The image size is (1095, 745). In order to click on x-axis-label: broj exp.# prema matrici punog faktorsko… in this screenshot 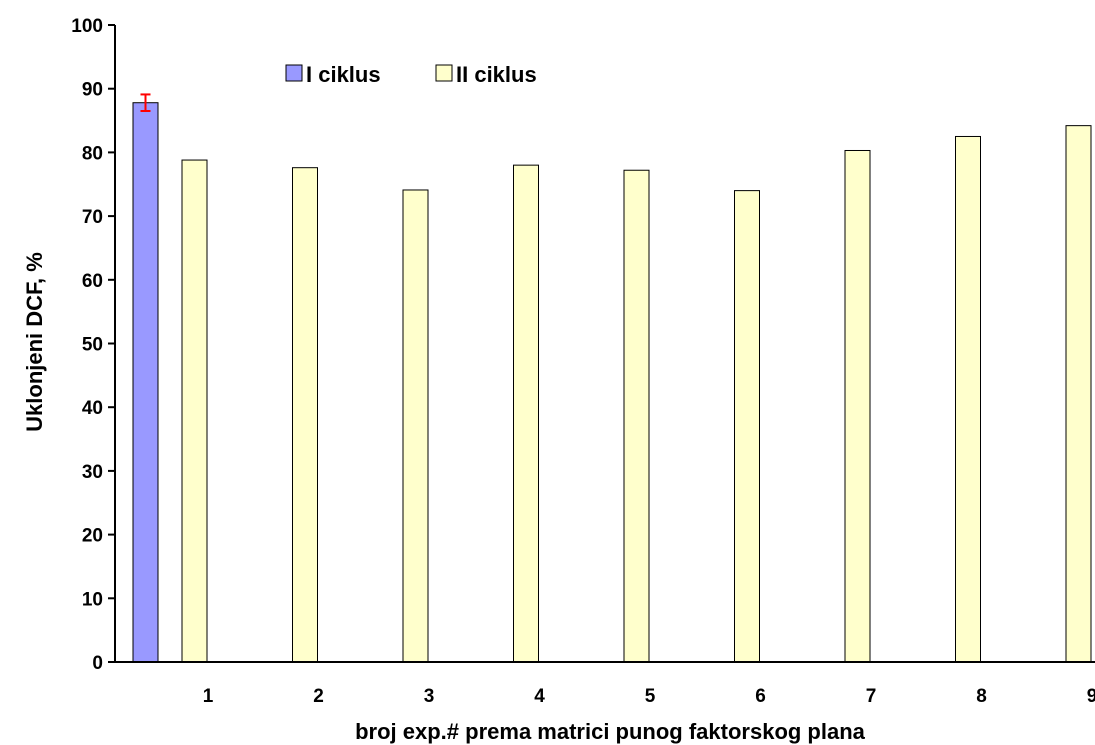, I will do `click(610, 731)`.